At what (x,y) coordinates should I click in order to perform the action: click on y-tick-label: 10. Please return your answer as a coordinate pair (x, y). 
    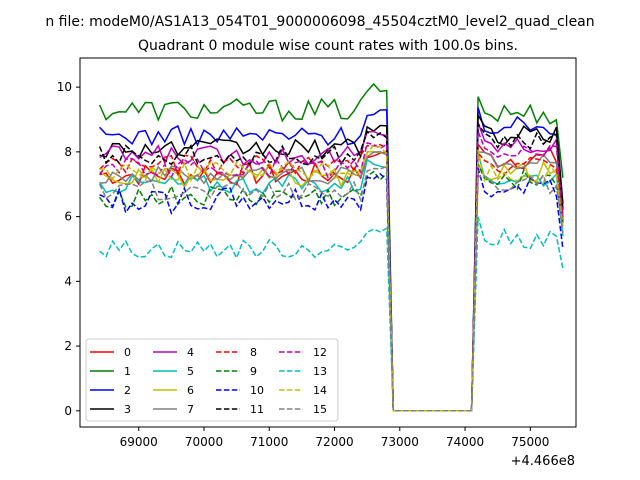
    Looking at the image, I should click on (64, 87).